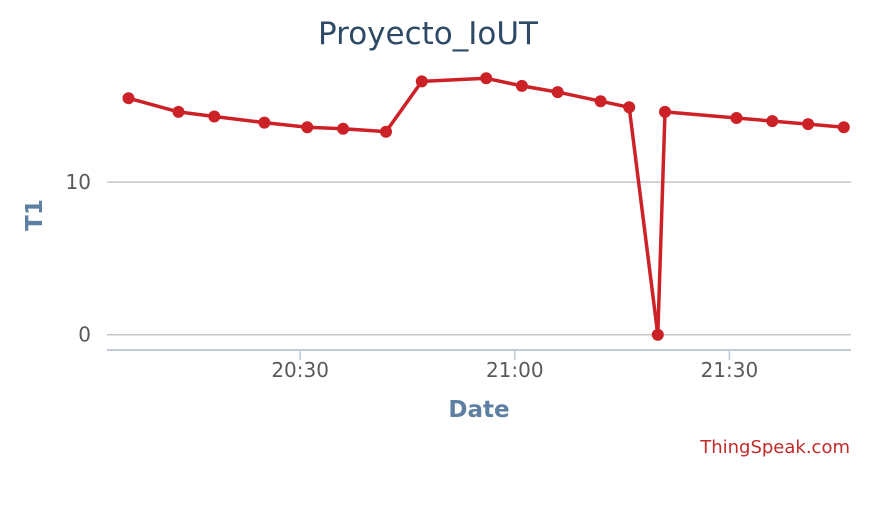 The image size is (895, 528). What do you see at coordinates (300, 370) in the screenshot?
I see `x-tick-label: 20:30` at bounding box center [300, 370].